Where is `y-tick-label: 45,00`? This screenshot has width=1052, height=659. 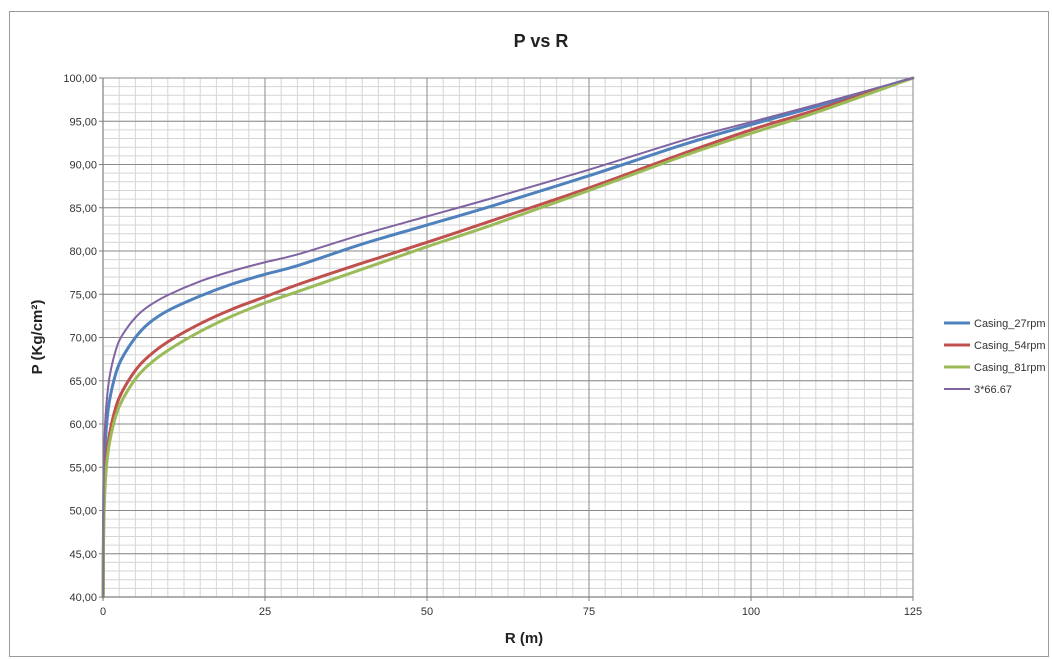
y-tick-label: 45,00 is located at coordinates (83, 555).